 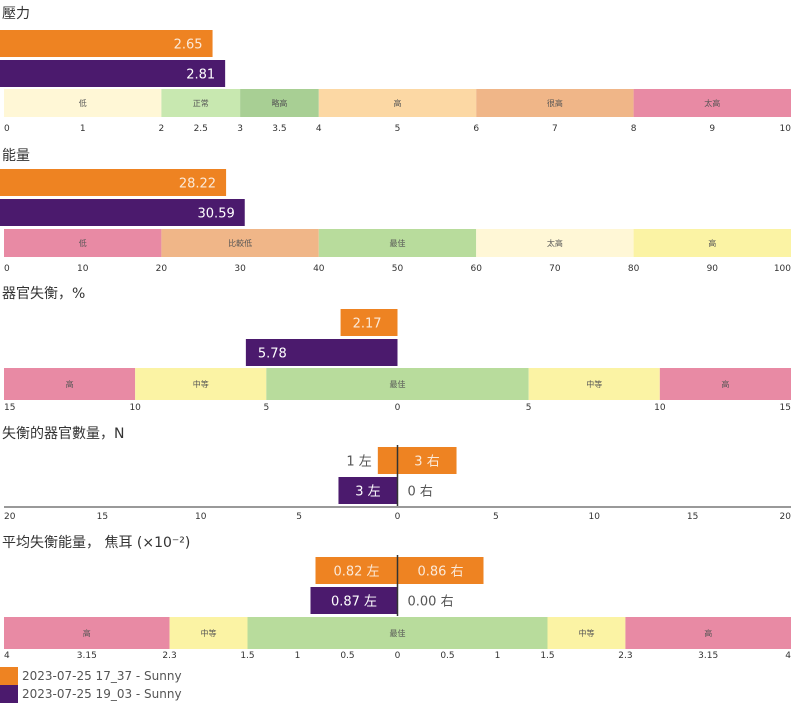 I want to click on chart1-zone-label-4: 高, so click(x=398, y=103).